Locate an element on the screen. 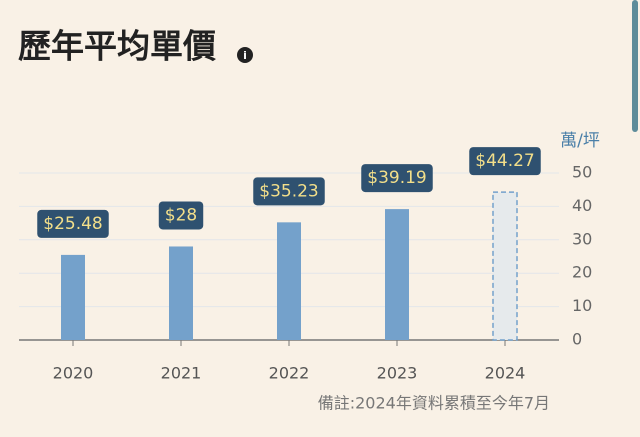  y-tick-label: 50 is located at coordinates (582, 172).